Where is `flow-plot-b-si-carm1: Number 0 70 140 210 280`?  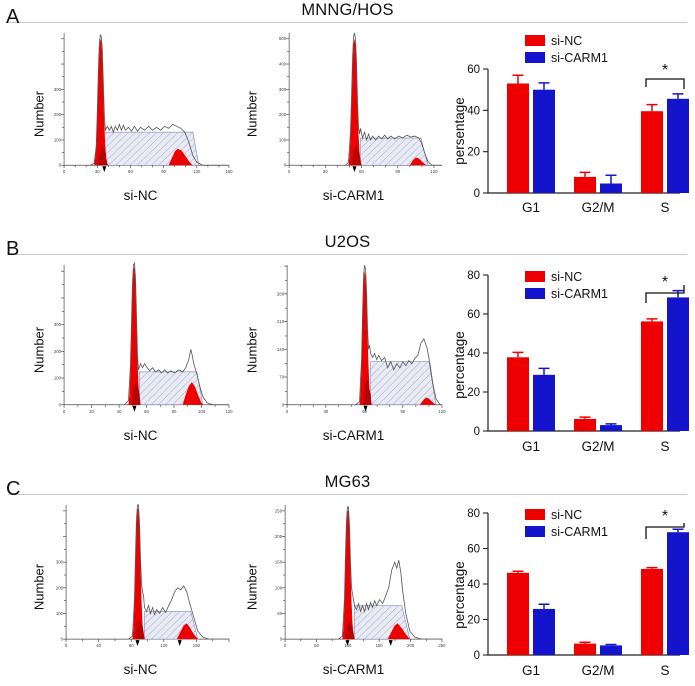
flow-plot-b-si-carm1: Number 0 70 140 210 280 is located at coordinates (341, 350).